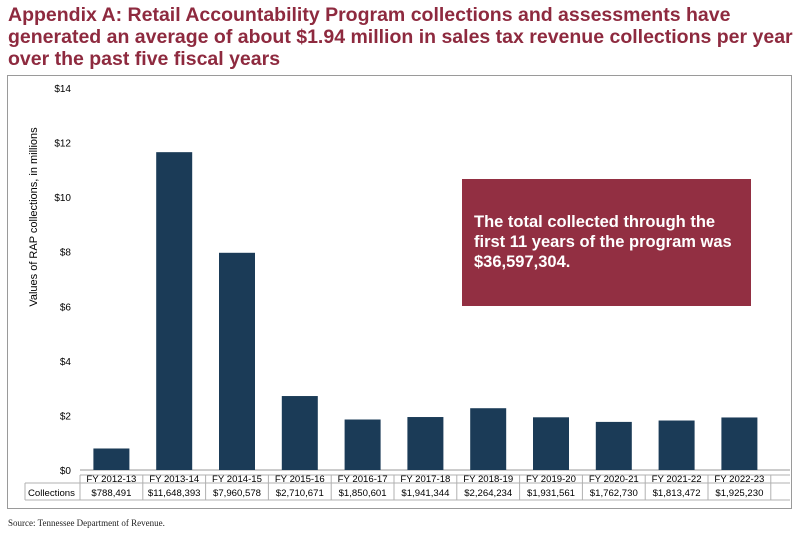  I want to click on x-tick-label: FY 2012-13, so click(111, 479).